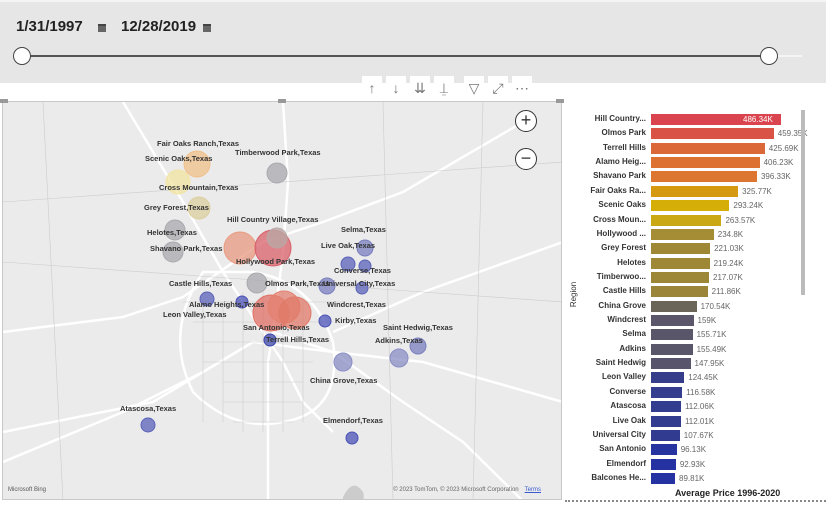 Image resolution: width=826 pixels, height=506 pixels. What do you see at coordinates (769, 56) in the screenshot?
I see `slider-end-handle` at bounding box center [769, 56].